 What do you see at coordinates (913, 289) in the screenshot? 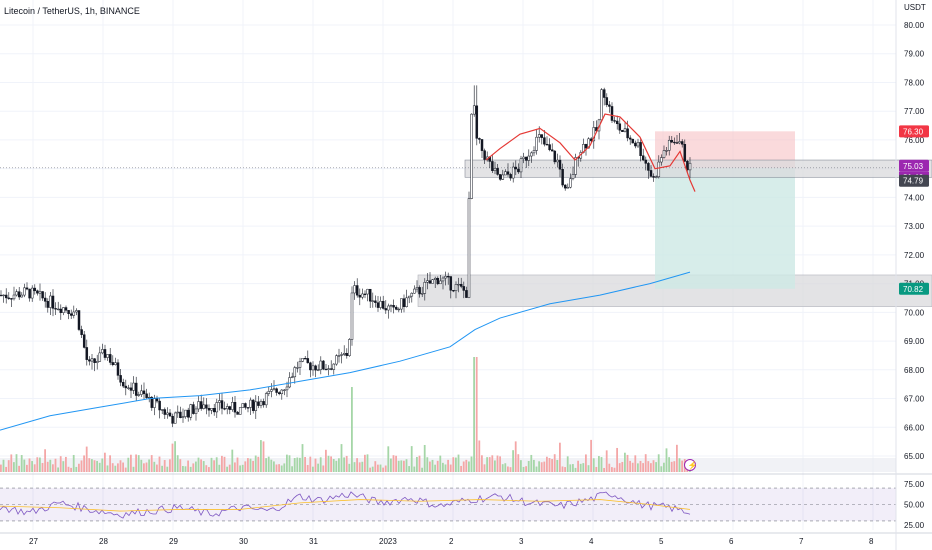
I see `take-profit-tag: 70.82` at bounding box center [913, 289].